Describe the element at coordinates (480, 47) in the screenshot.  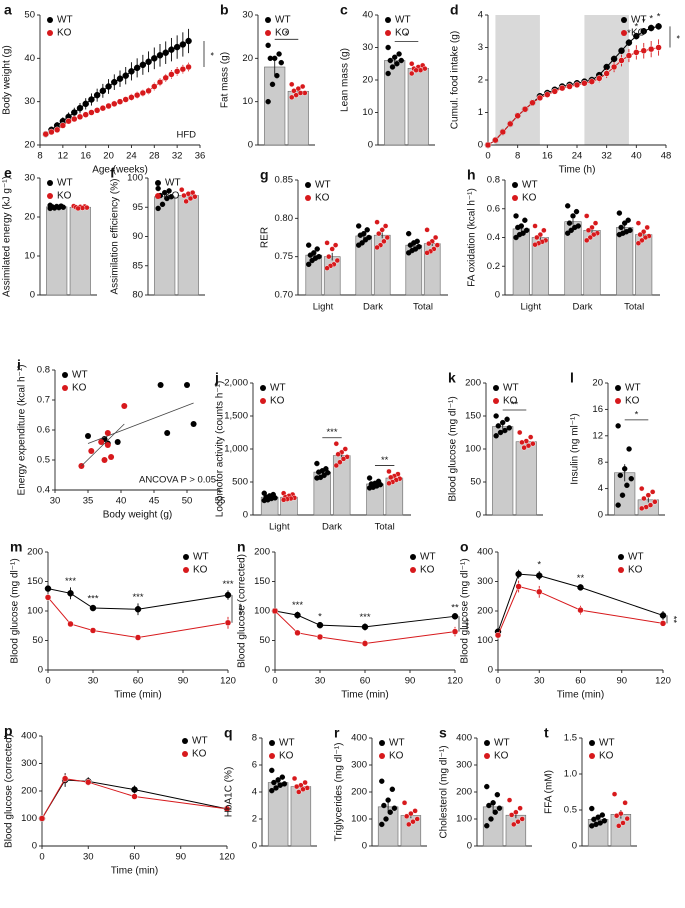
I see `y-tick-label: 3` at that location.